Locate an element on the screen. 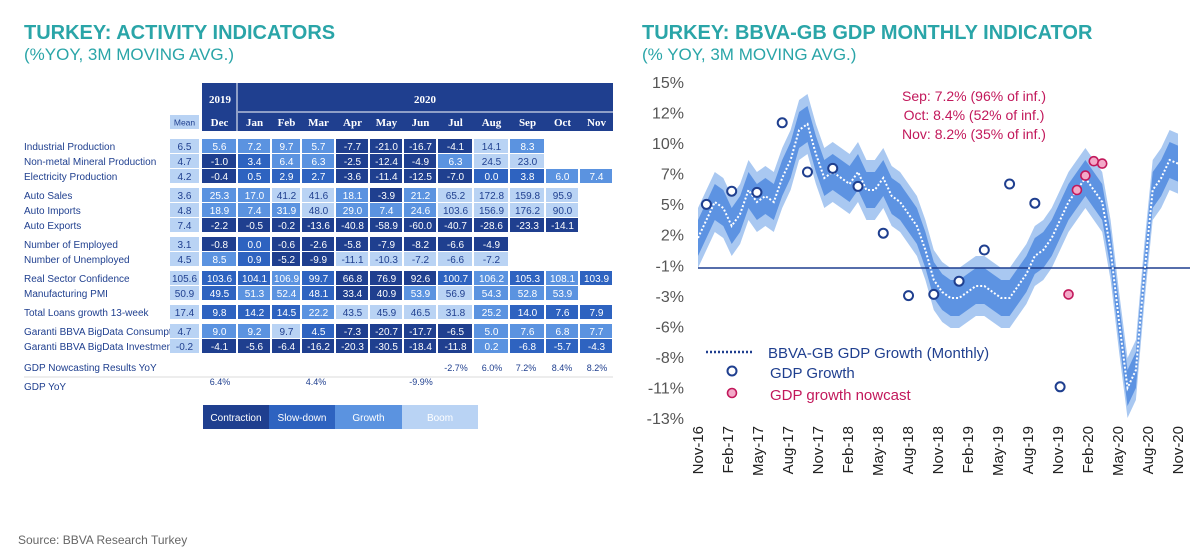  cell-value: -1.0 is located at coordinates (220, 162).